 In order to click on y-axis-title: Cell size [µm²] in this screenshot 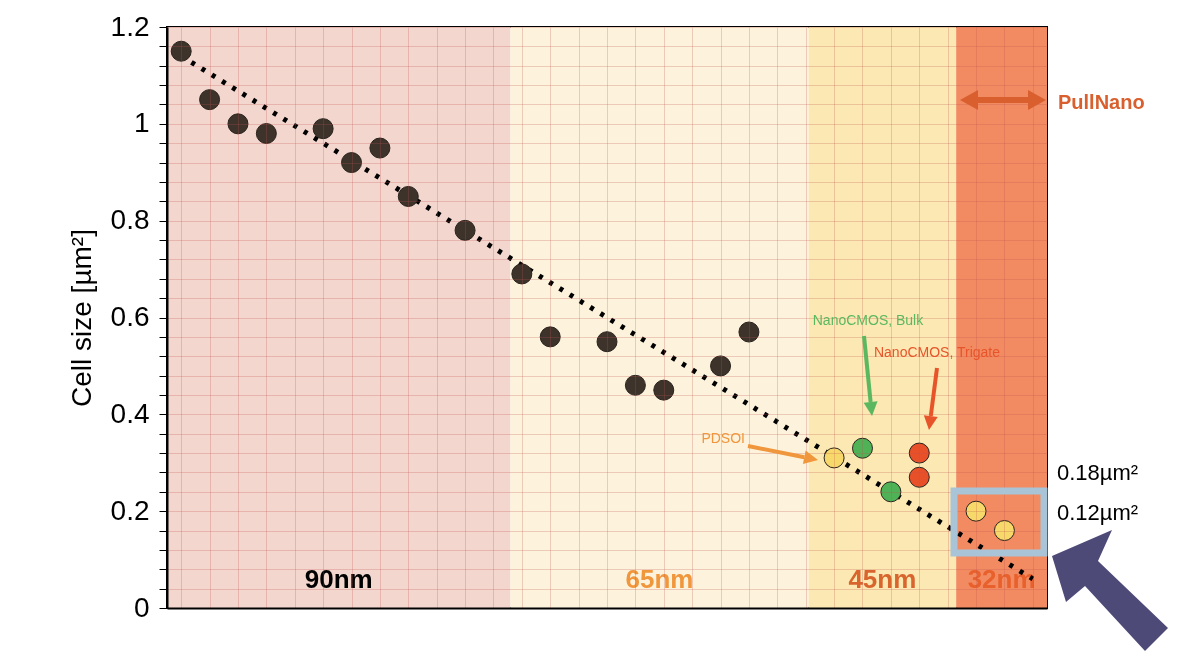, I will do `click(81, 318)`.